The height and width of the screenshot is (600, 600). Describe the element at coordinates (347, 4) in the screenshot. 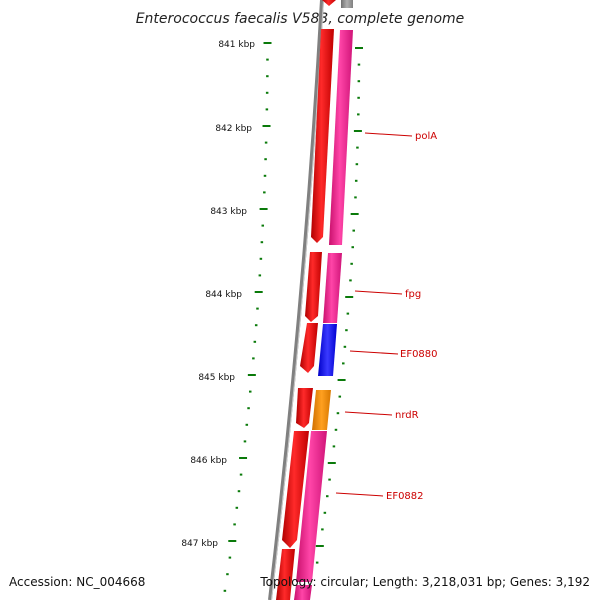

I see `feature-grey-top` at that location.